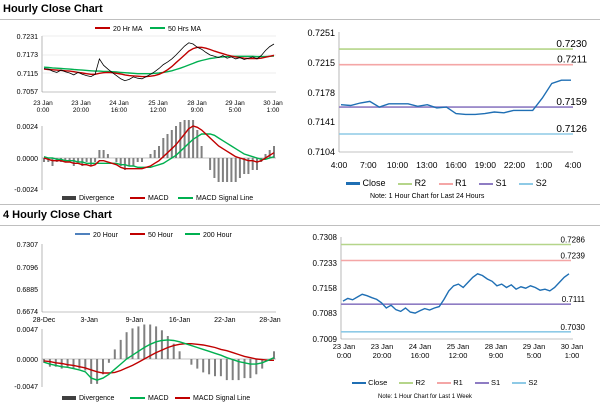  What do you see at coordinates (148, 29) in the screenshot?
I see `hourly-price-legend: 20 Hr MA 50 Hrs MA` at bounding box center [148, 29].